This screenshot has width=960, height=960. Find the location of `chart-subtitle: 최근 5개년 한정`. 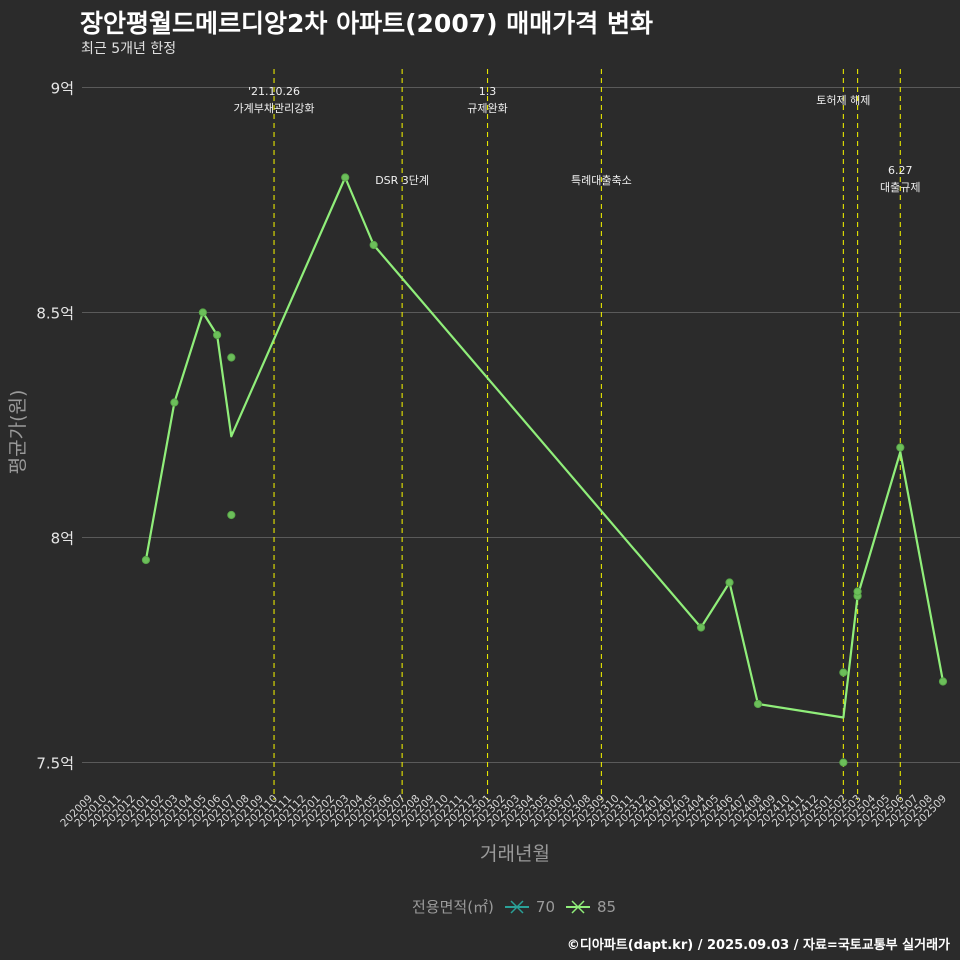

chart-subtitle: 최근 5개년 한정 is located at coordinates (129, 49).